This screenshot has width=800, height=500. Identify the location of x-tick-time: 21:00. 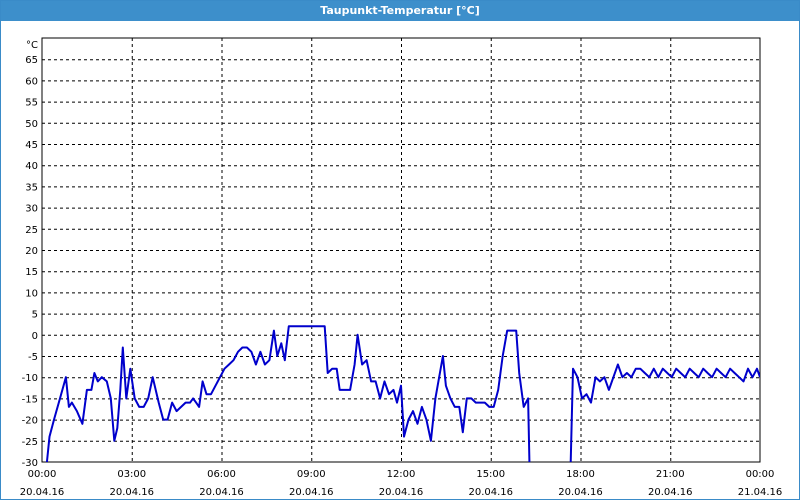
(670, 474).